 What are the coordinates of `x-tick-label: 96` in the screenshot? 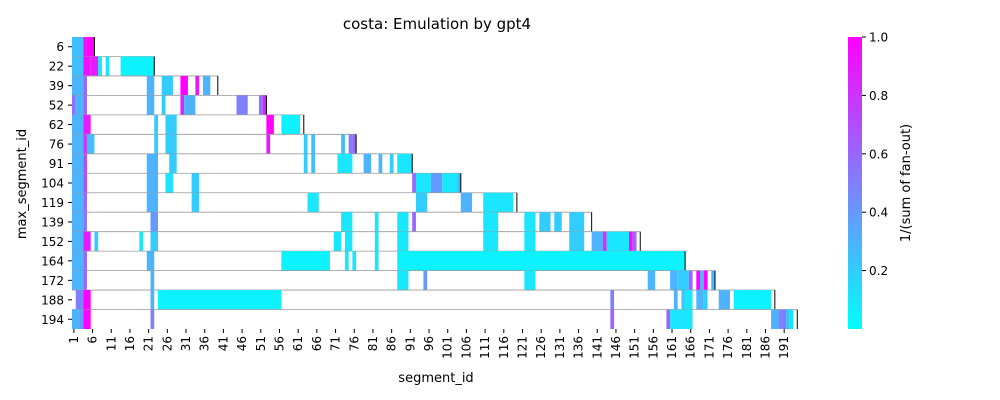 It's located at (429, 343).